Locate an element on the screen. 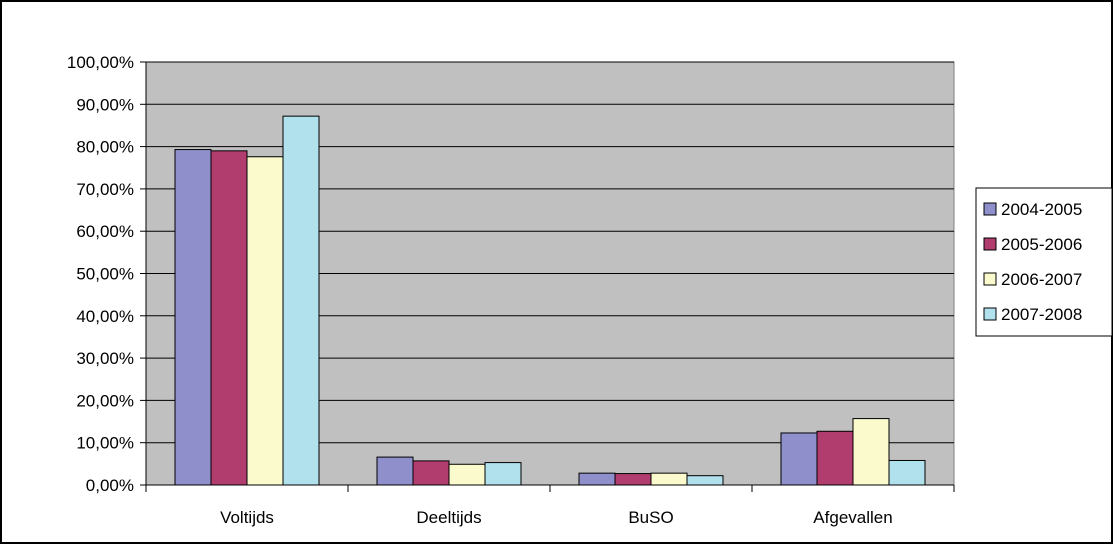 The image size is (1113, 544). y-tick-label: 50,00% is located at coordinates (105, 274).